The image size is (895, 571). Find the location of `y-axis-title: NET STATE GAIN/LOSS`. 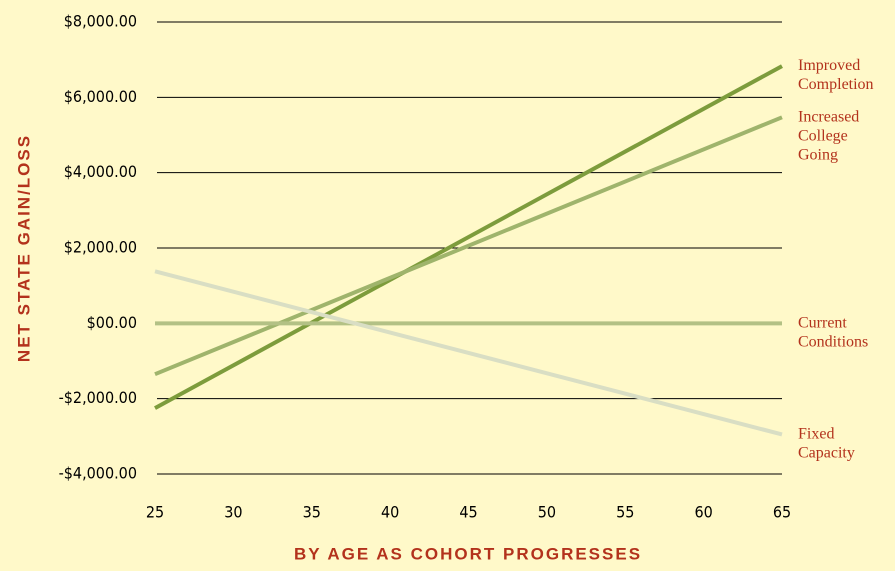

y-axis-title: NET STATE GAIN/LOSS is located at coordinates (23, 248).